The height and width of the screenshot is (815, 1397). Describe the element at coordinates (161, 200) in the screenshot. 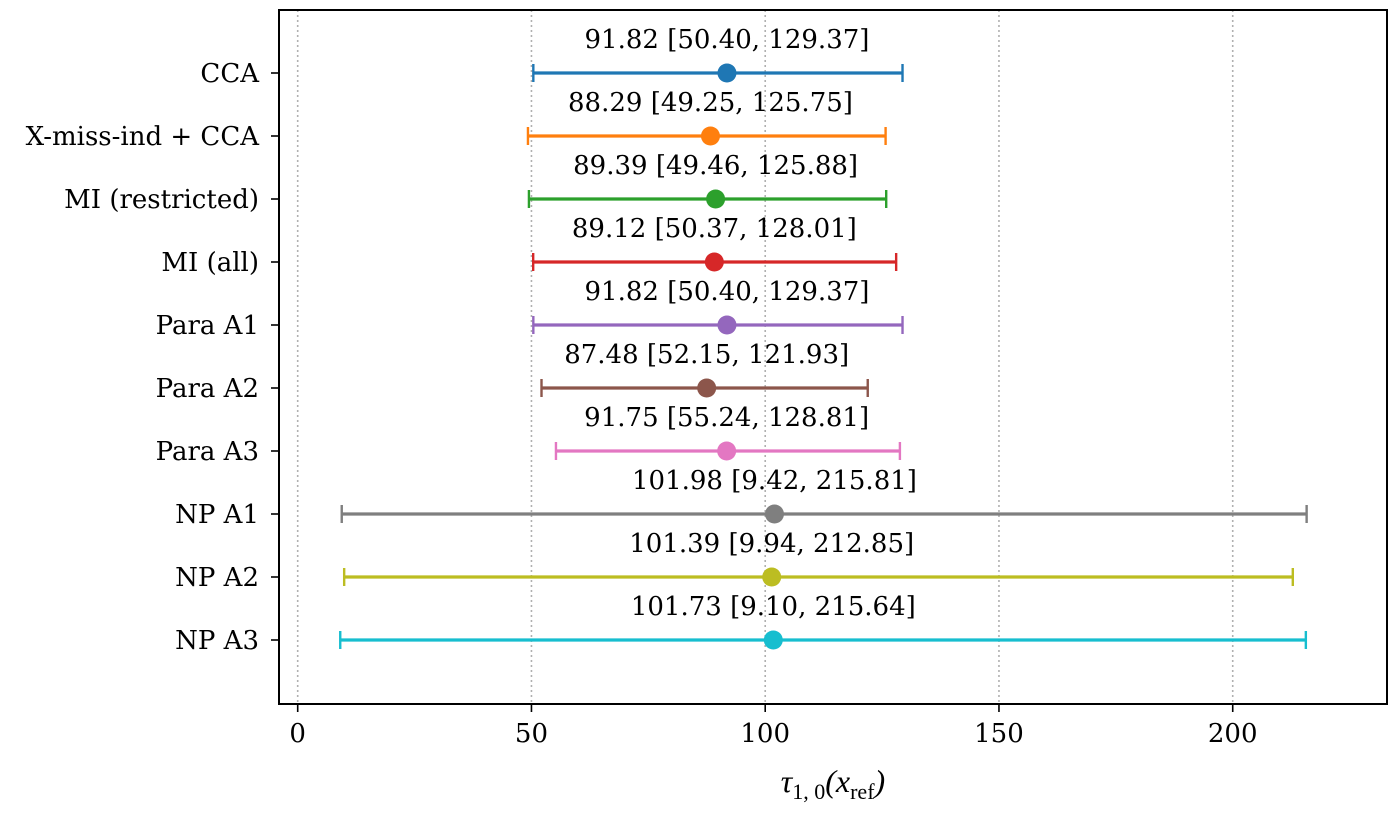

I see `y-tick-label-2: MI (restricted)` at that location.